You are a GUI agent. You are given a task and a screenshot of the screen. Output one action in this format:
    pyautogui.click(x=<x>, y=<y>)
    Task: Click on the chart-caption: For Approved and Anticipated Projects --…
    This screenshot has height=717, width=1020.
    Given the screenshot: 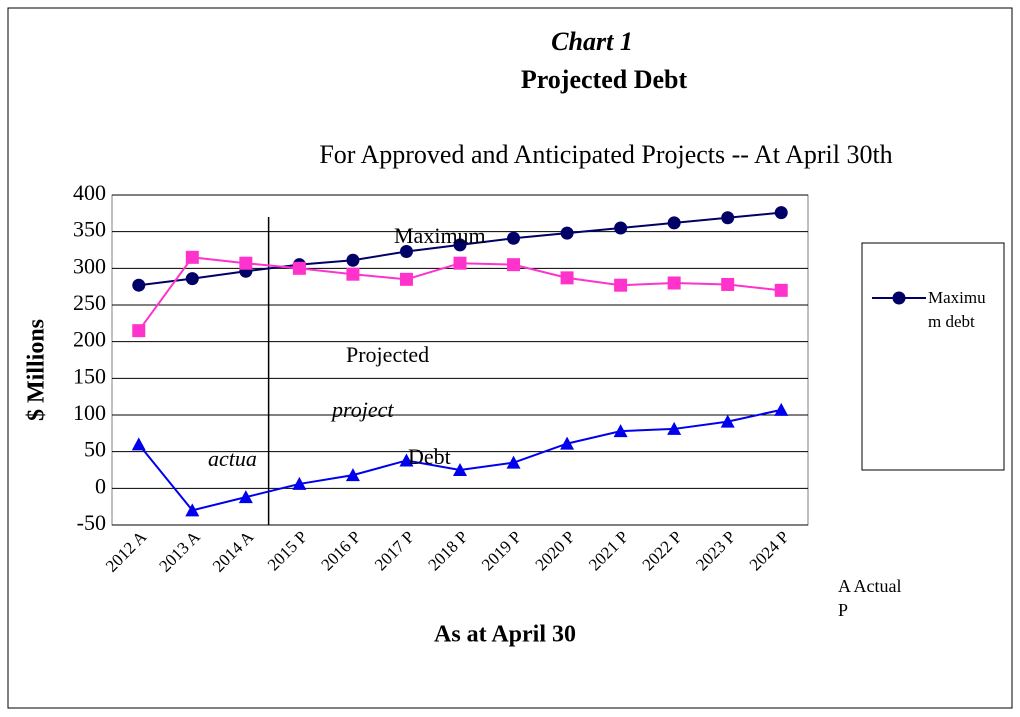 What is the action you would take?
    pyautogui.click(x=605, y=154)
    